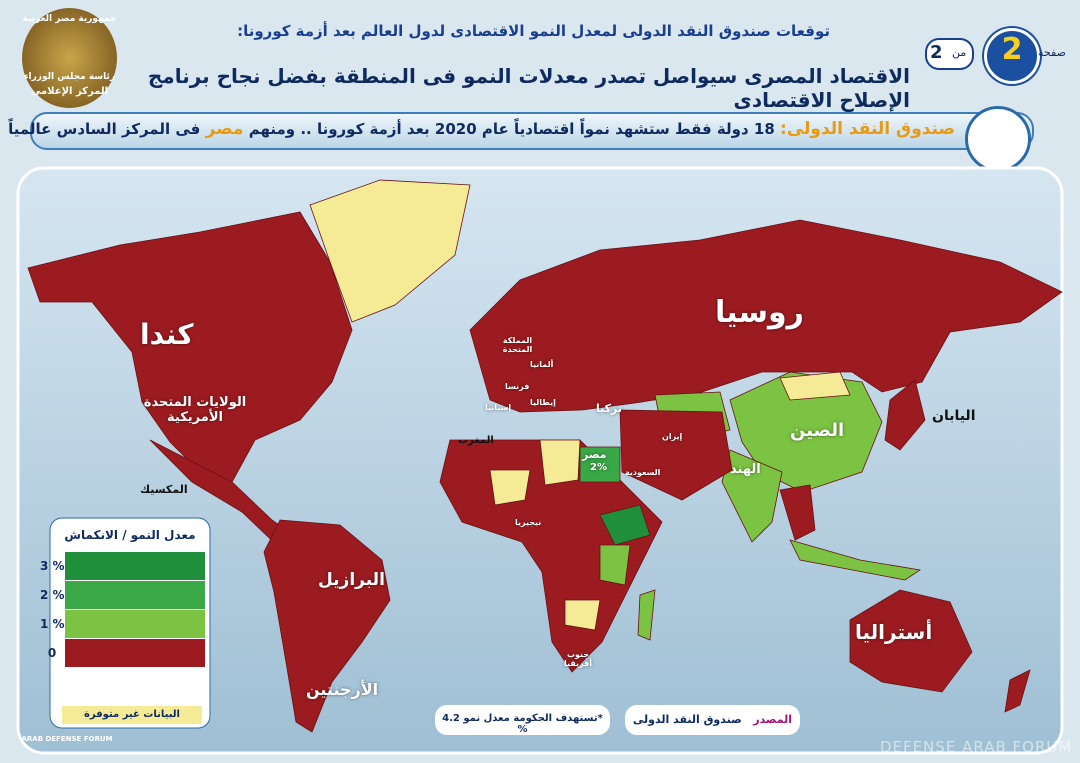 Image resolution: width=1080 pixels, height=763 pixels. Describe the element at coordinates (327, 626) in the screenshot. I see `south-america` at that location.